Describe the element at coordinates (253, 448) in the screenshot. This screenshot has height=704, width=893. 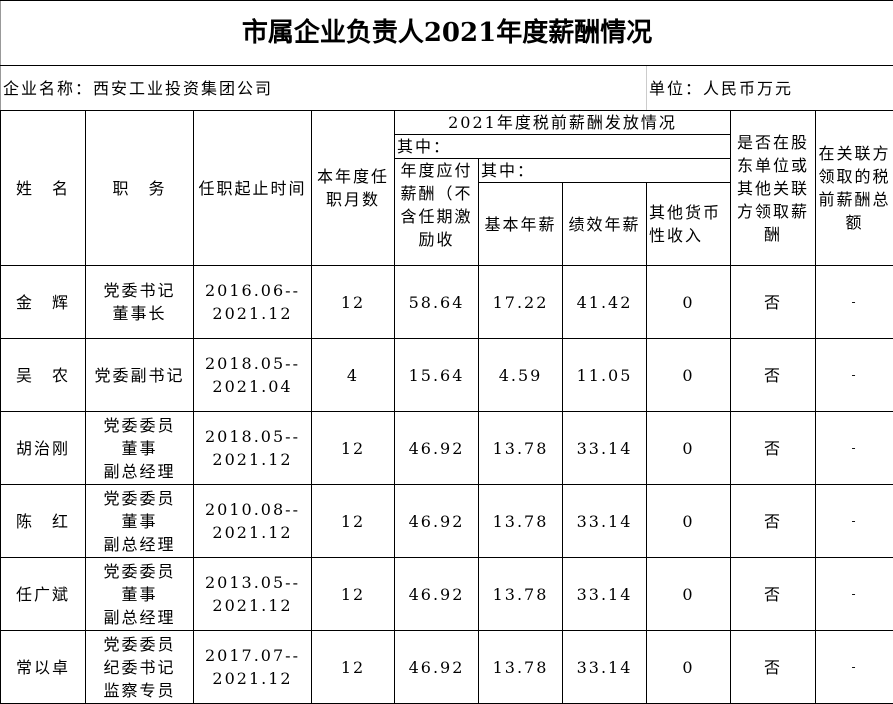
I see `cell-term: 2018.05-- 2021.12` at that location.